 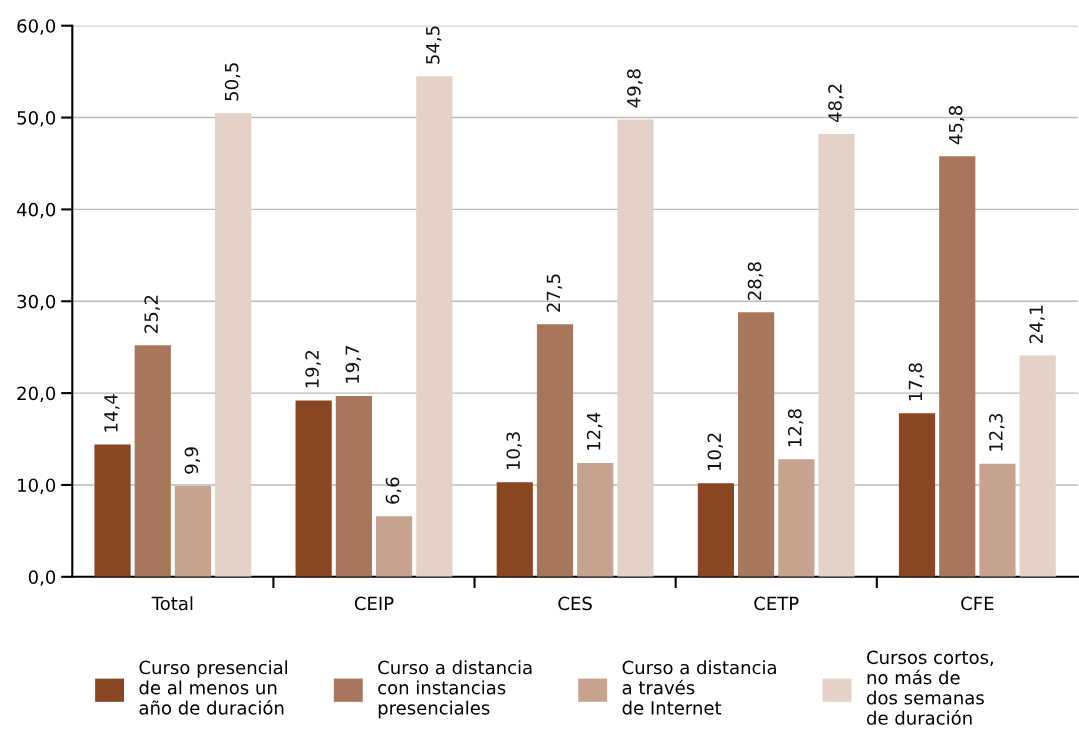 I want to click on y-tick-label: 20,0, so click(x=36, y=394).